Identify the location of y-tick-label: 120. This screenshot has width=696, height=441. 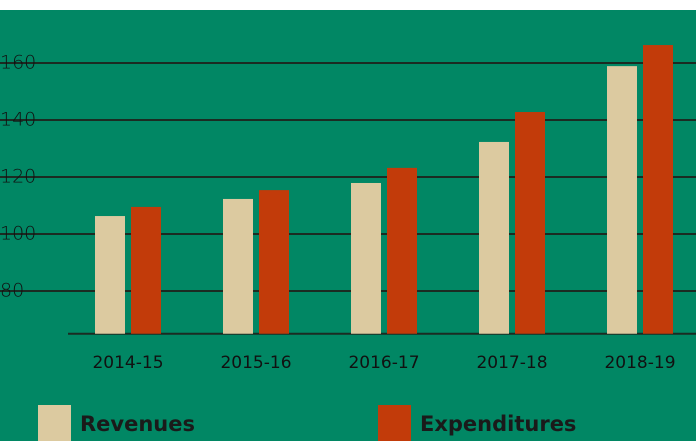
(18, 177).